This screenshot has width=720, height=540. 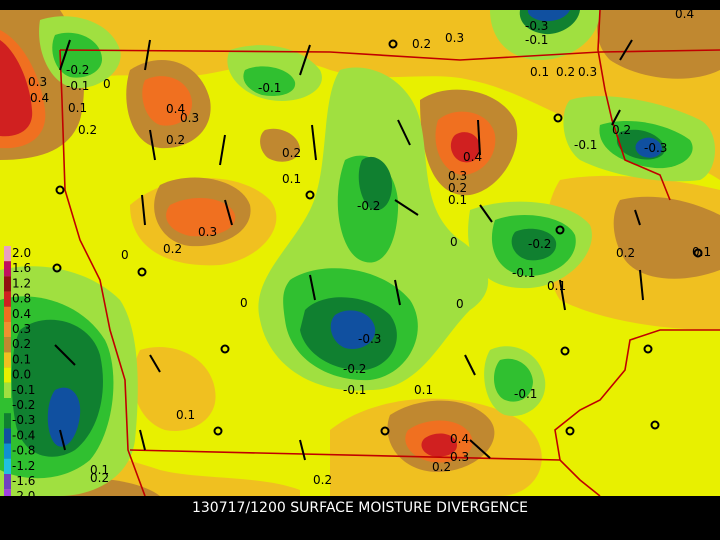 What do you see at coordinates (23, 466) in the screenshot?
I see `legend-label: -1.2` at bounding box center [23, 466].